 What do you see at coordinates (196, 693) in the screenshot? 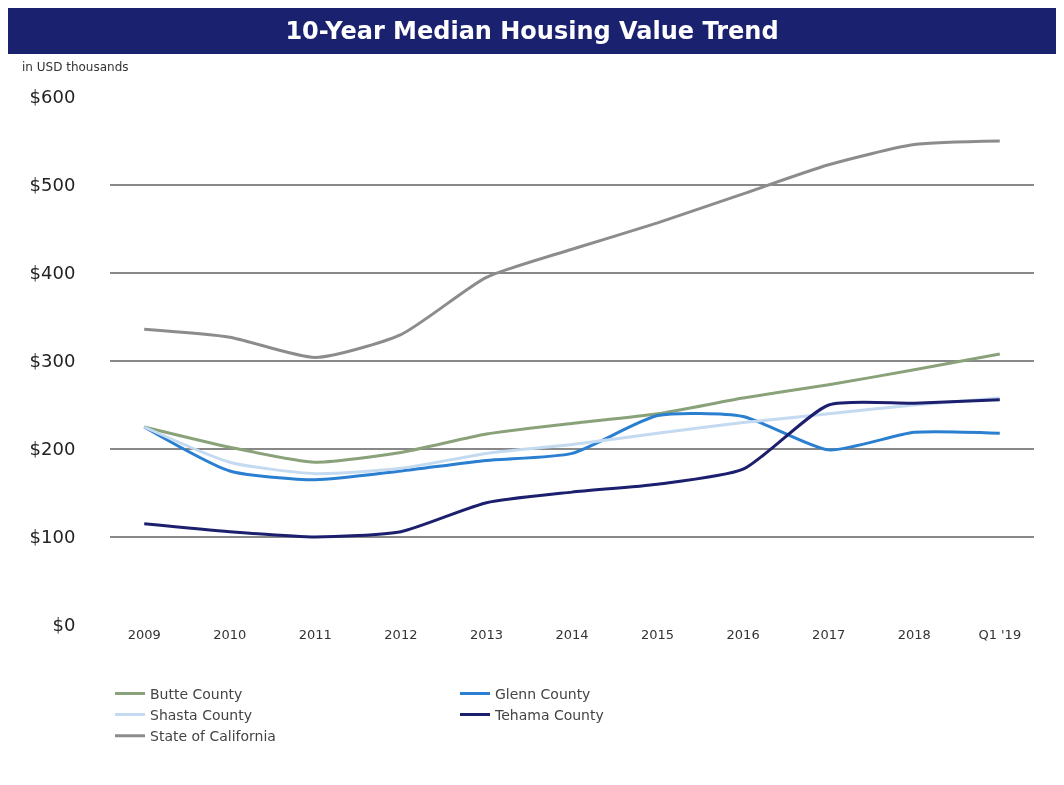
I see `legend-label: Butte County` at bounding box center [196, 693].